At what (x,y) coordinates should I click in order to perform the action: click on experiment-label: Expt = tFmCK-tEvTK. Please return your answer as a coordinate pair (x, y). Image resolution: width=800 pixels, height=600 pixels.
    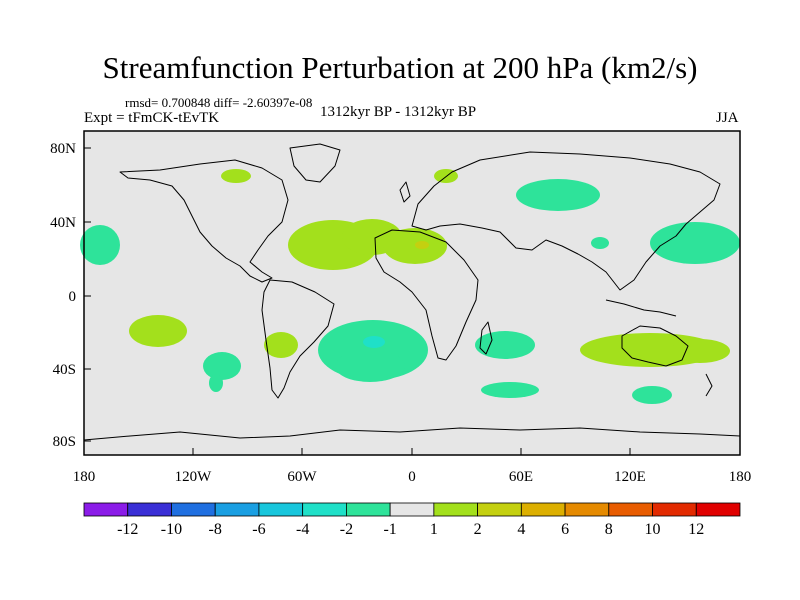
    Looking at the image, I should click on (152, 118).